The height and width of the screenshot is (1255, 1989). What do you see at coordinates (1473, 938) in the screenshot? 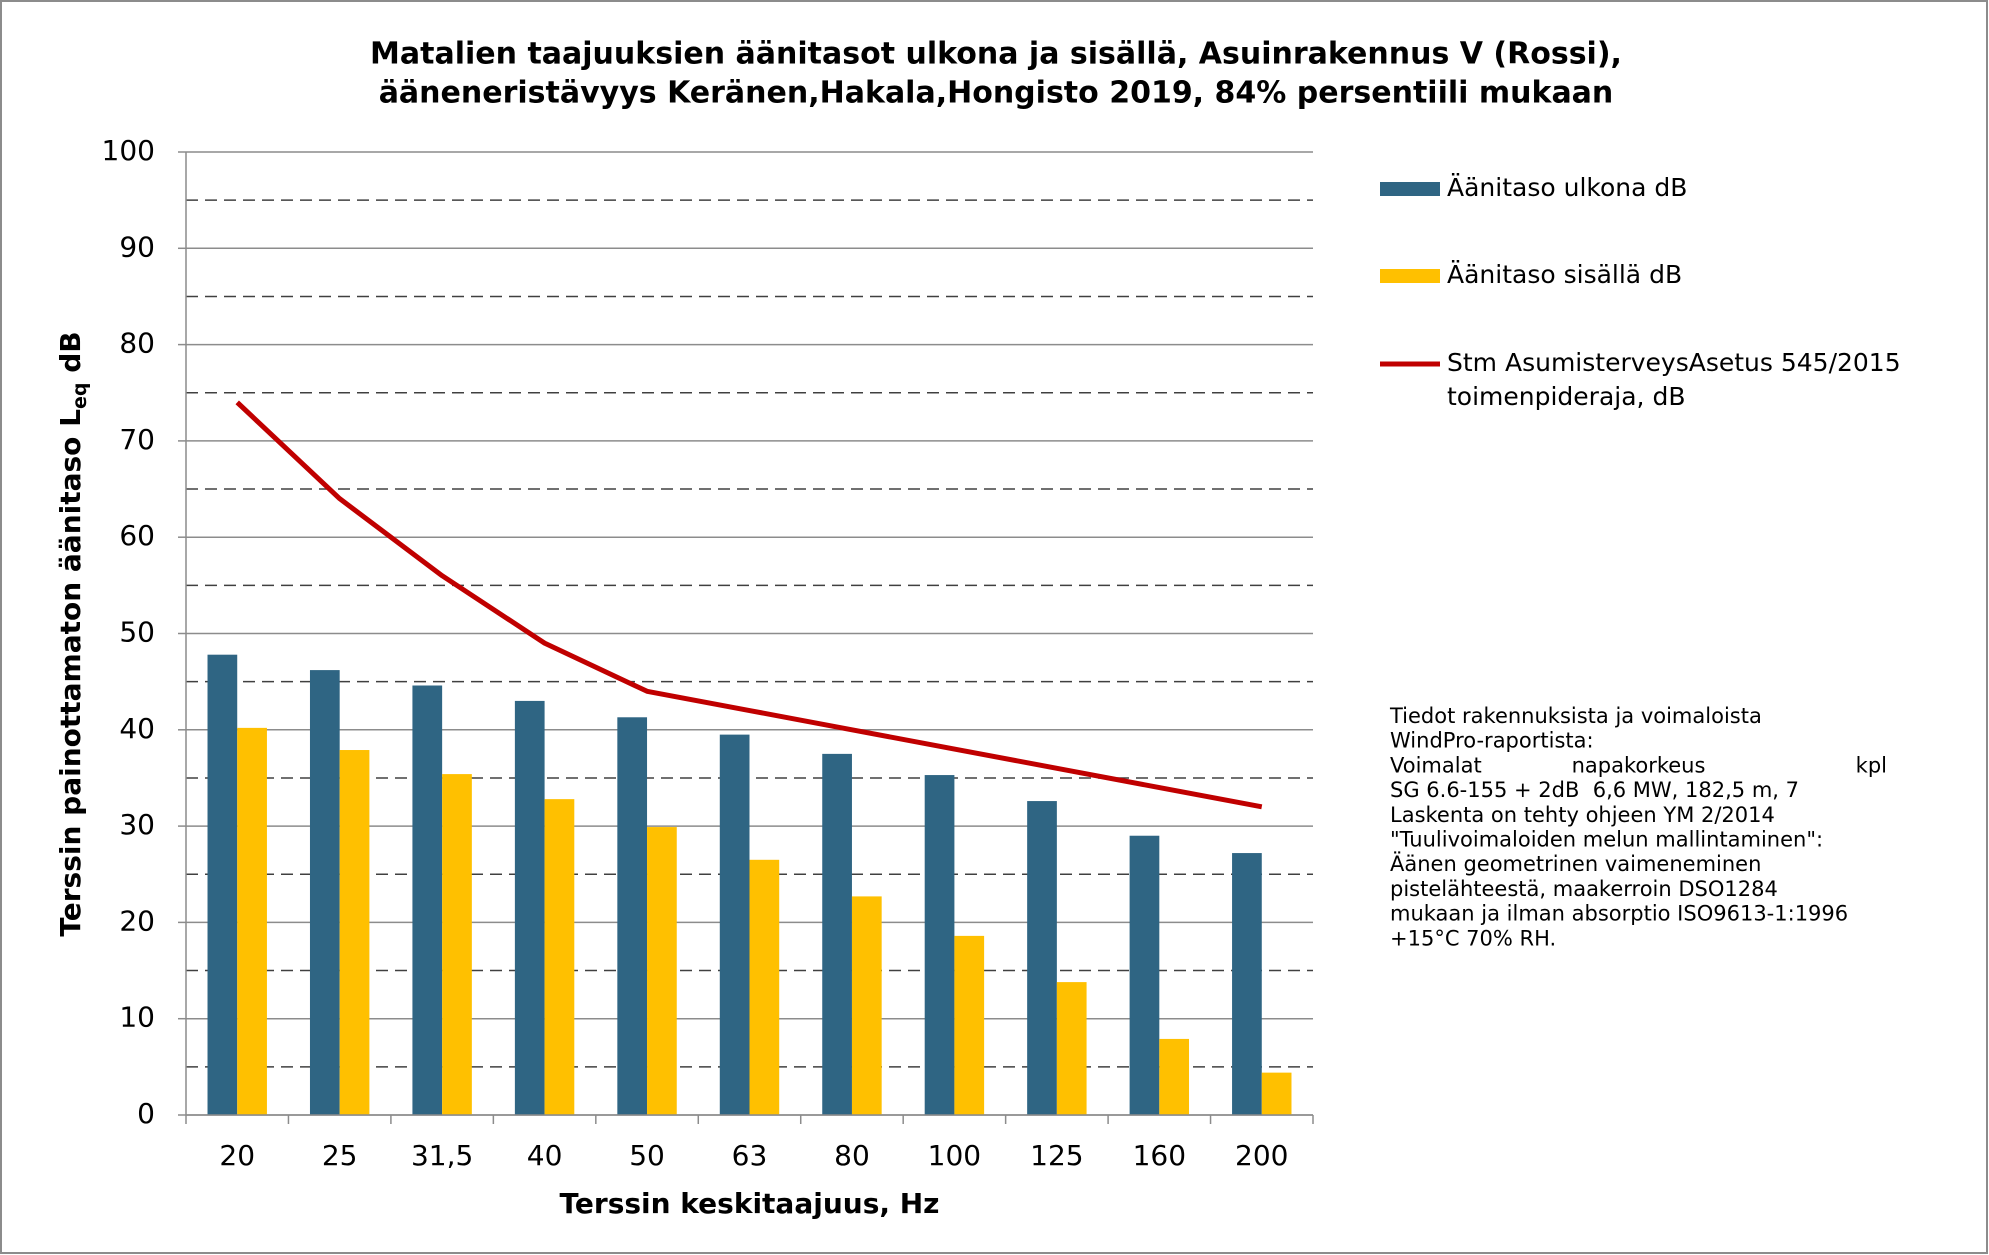
I see `annotation-text: +15°C 70% RH.` at bounding box center [1473, 938].